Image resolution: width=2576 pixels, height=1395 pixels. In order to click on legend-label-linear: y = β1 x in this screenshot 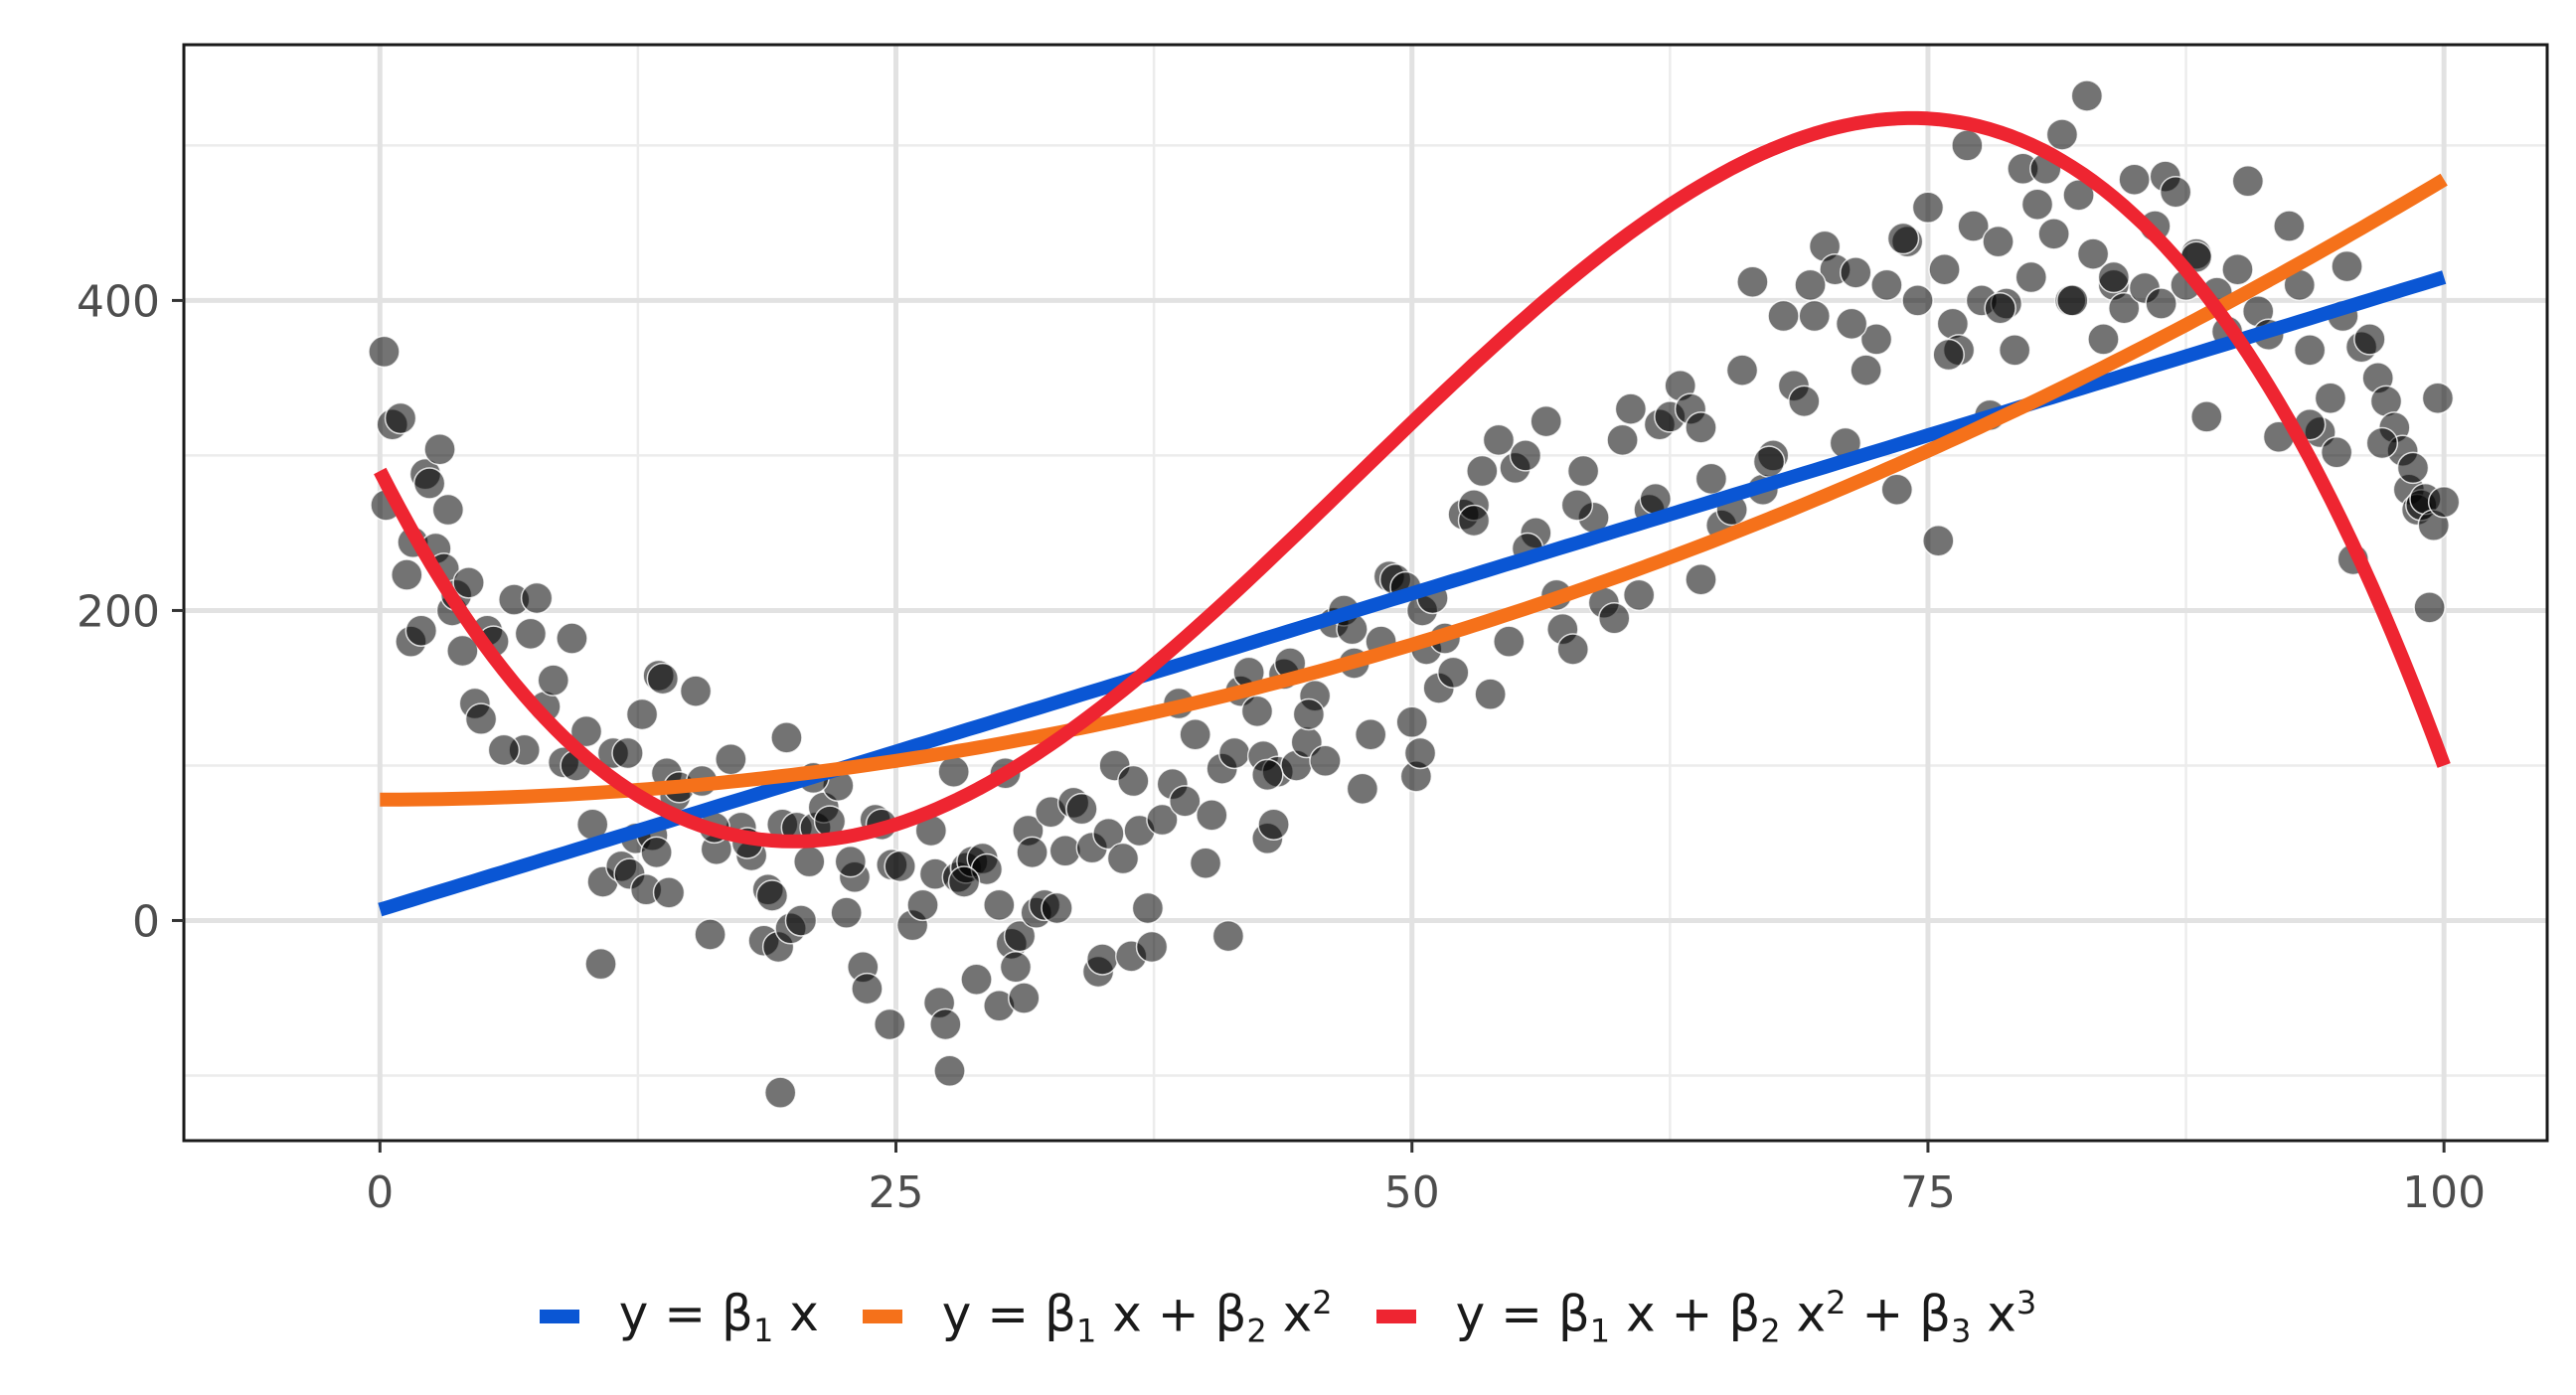, I will do `click(718, 1316)`.